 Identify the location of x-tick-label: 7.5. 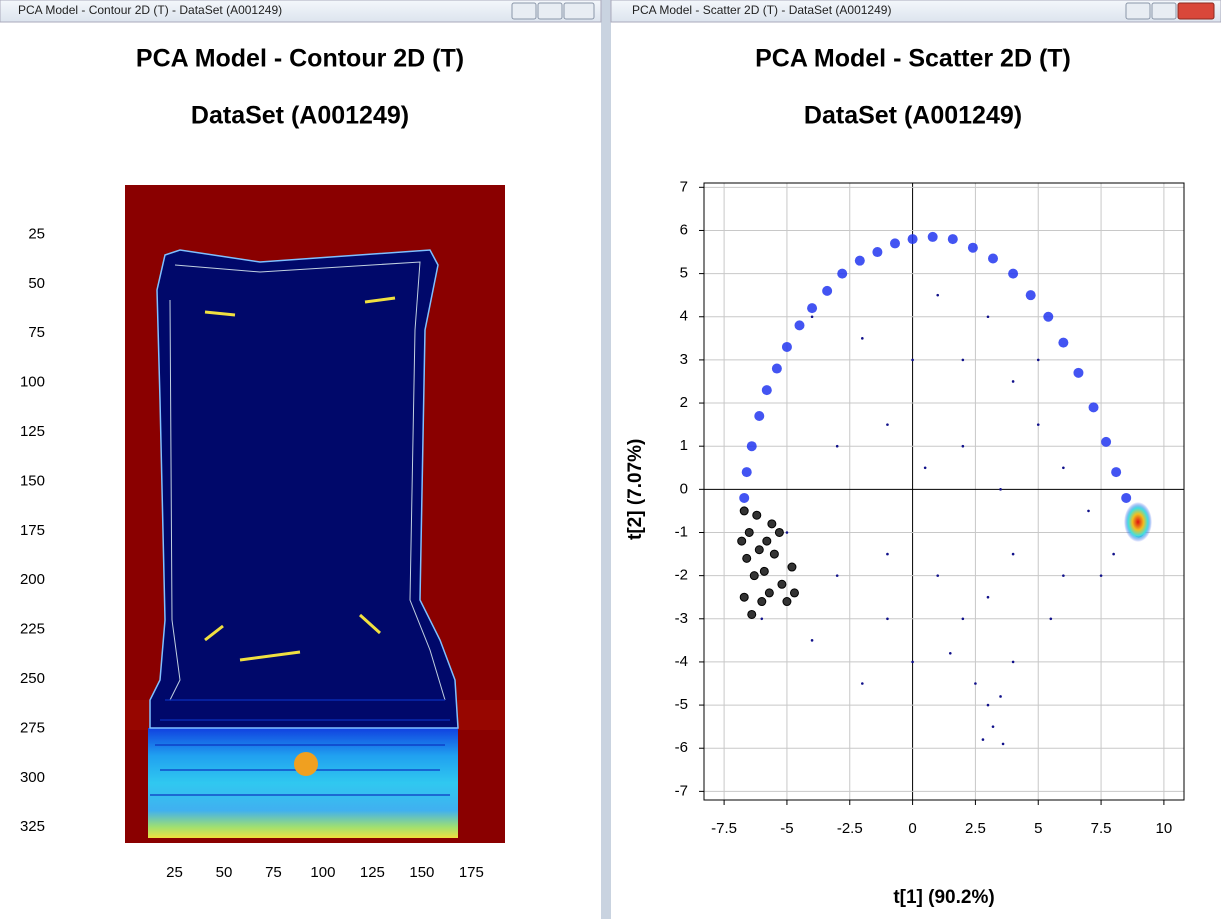
(1101, 828).